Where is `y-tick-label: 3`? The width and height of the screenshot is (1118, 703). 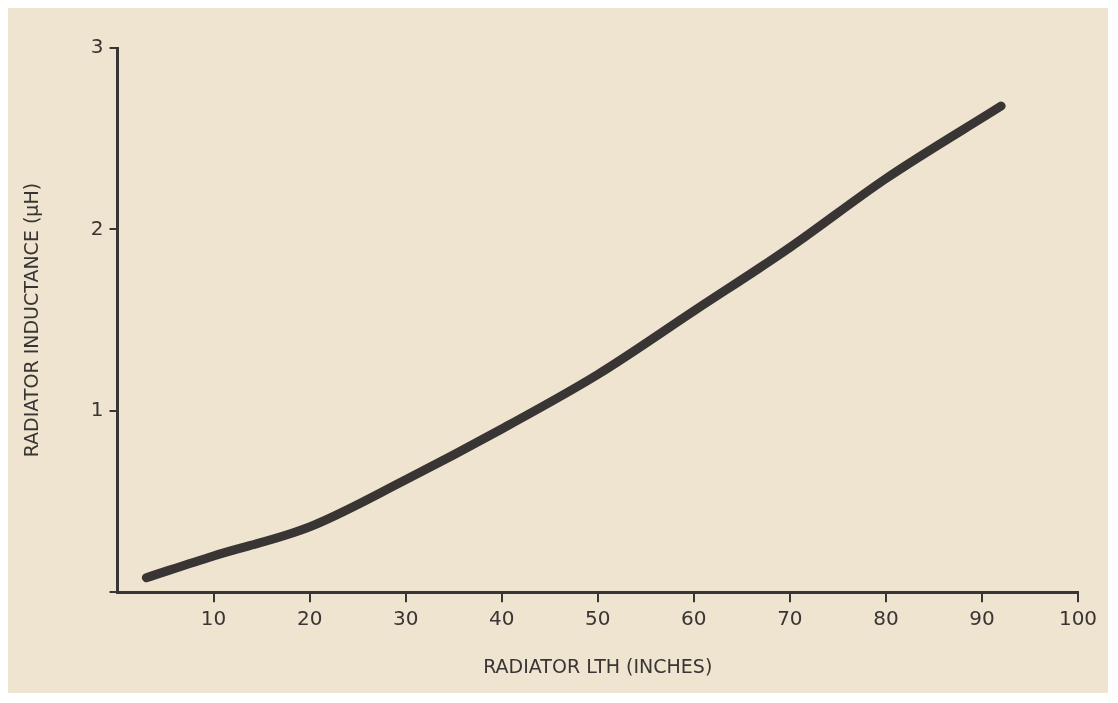
y-tick-label: 3 is located at coordinates (97, 46).